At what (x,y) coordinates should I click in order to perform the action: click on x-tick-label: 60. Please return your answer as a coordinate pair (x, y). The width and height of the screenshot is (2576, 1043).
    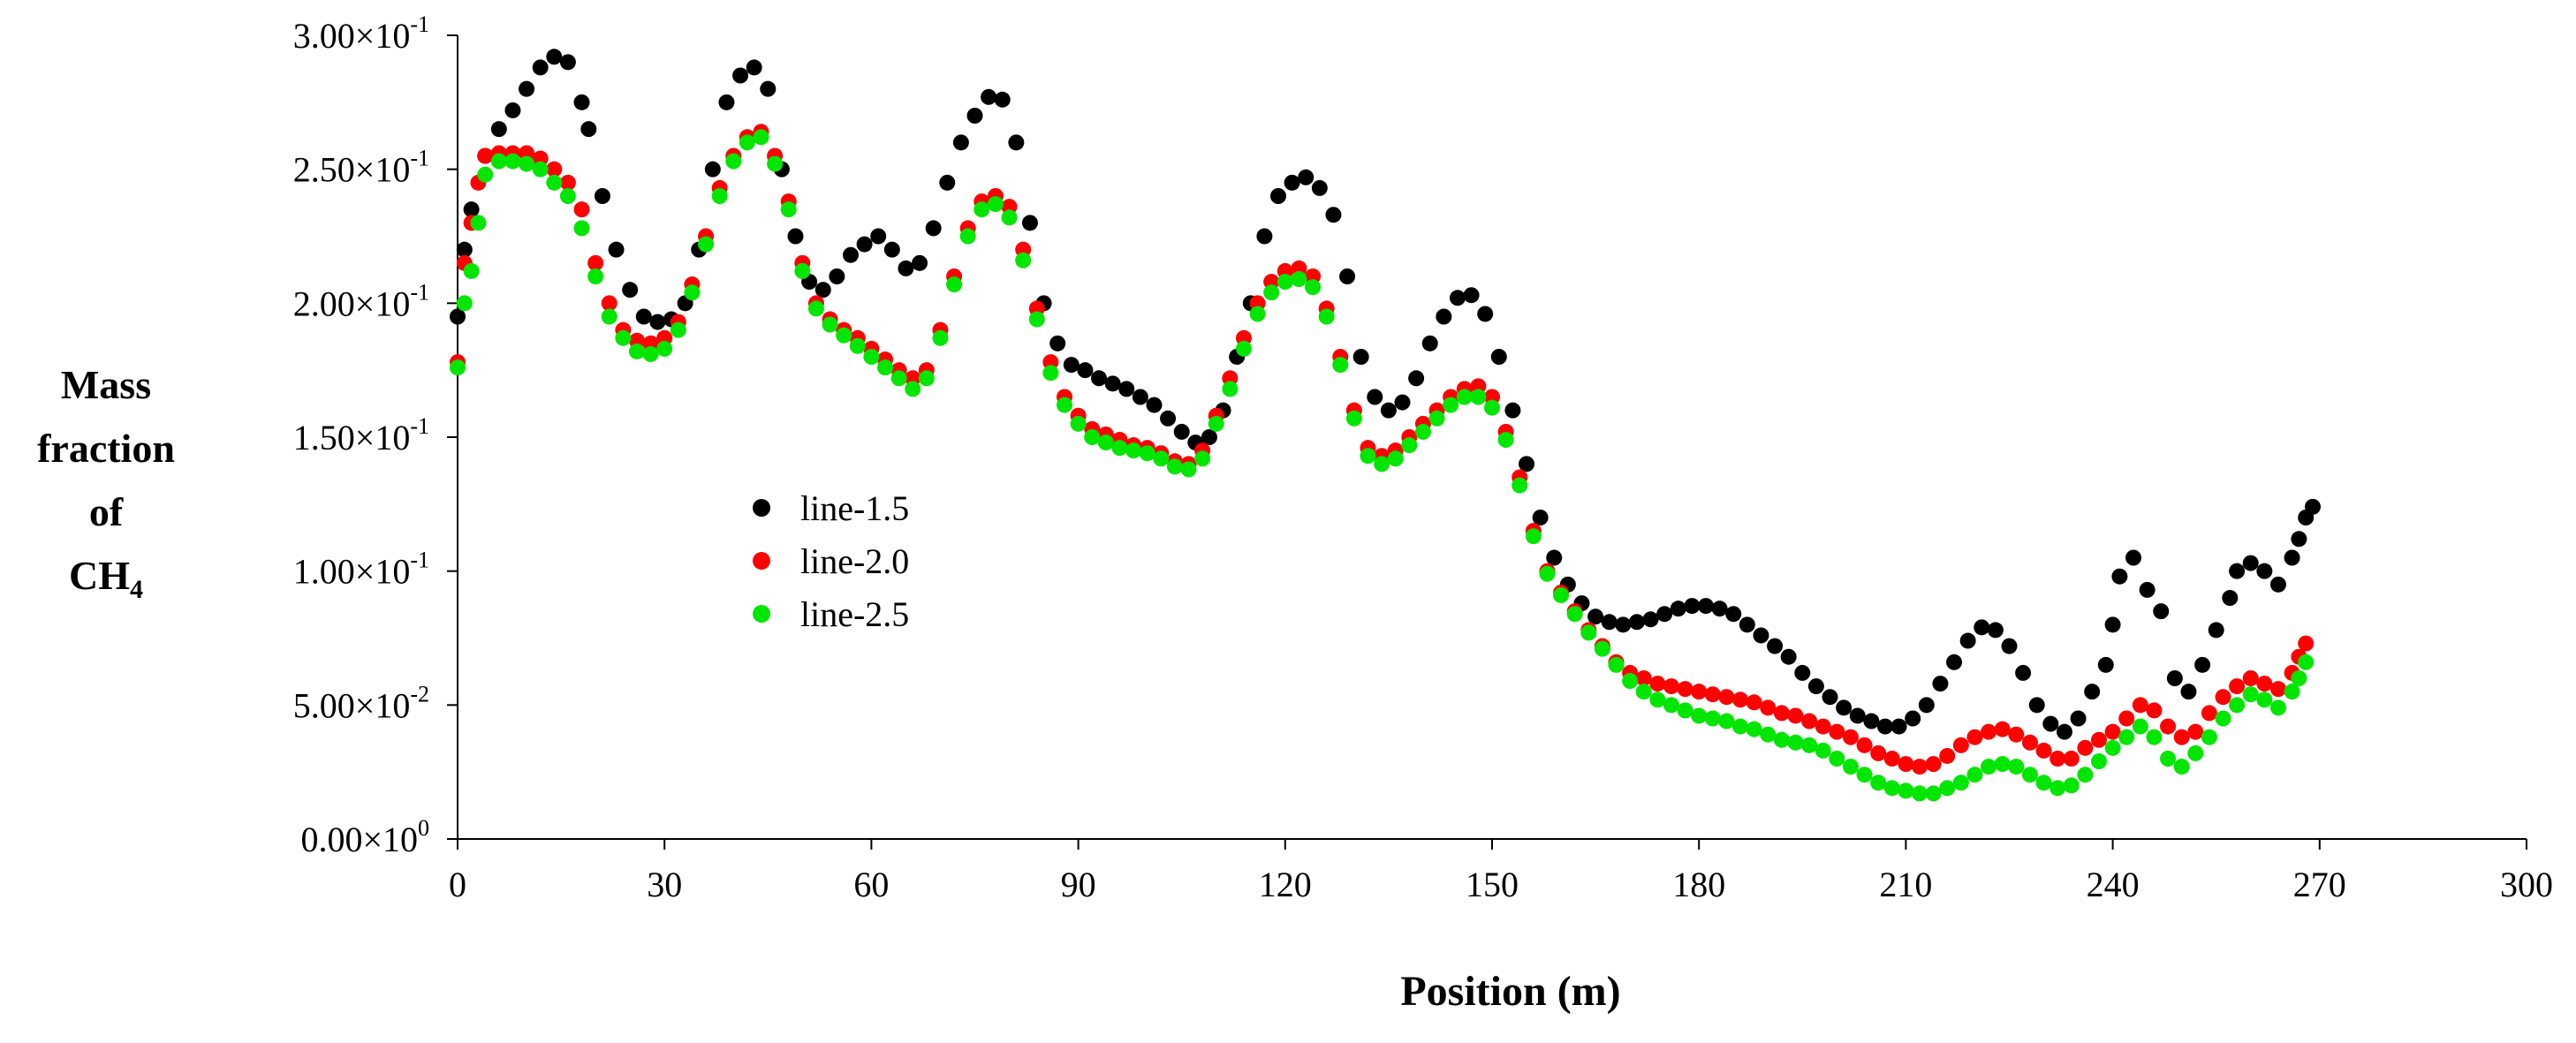
    Looking at the image, I should click on (871, 884).